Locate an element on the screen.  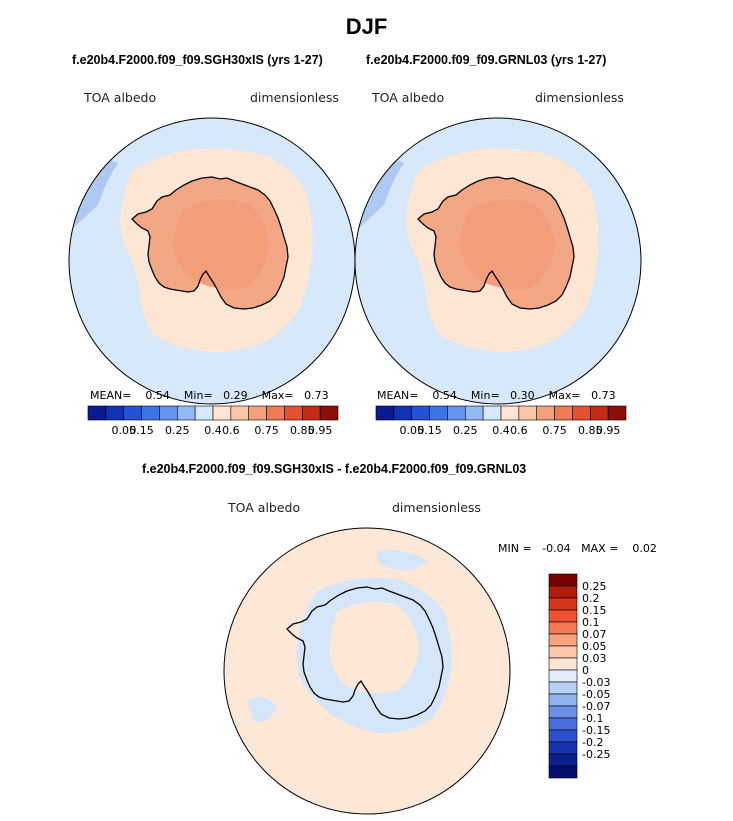
panel2-mean-label: MEAN= is located at coordinates (398, 395).